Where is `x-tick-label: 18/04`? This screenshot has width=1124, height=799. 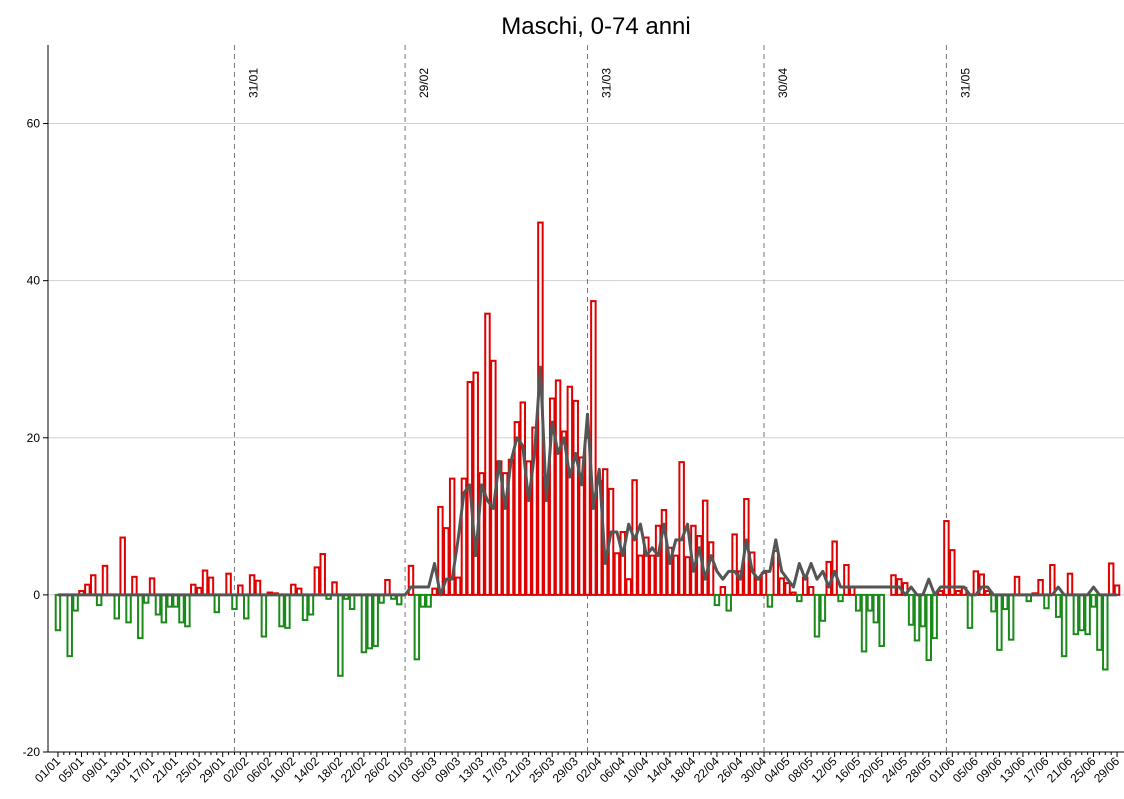
x-tick-label: 18/04 is located at coordinates (682, 769).